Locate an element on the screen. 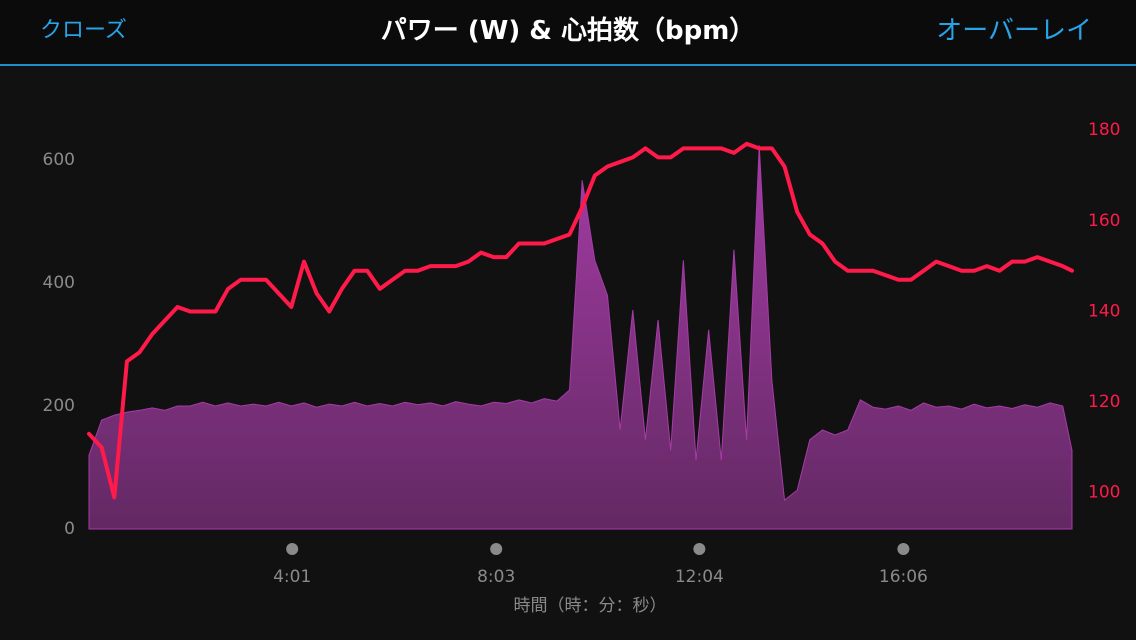 This screenshot has width=1136, height=640. x-tick-label: 4:01 is located at coordinates (292, 577).